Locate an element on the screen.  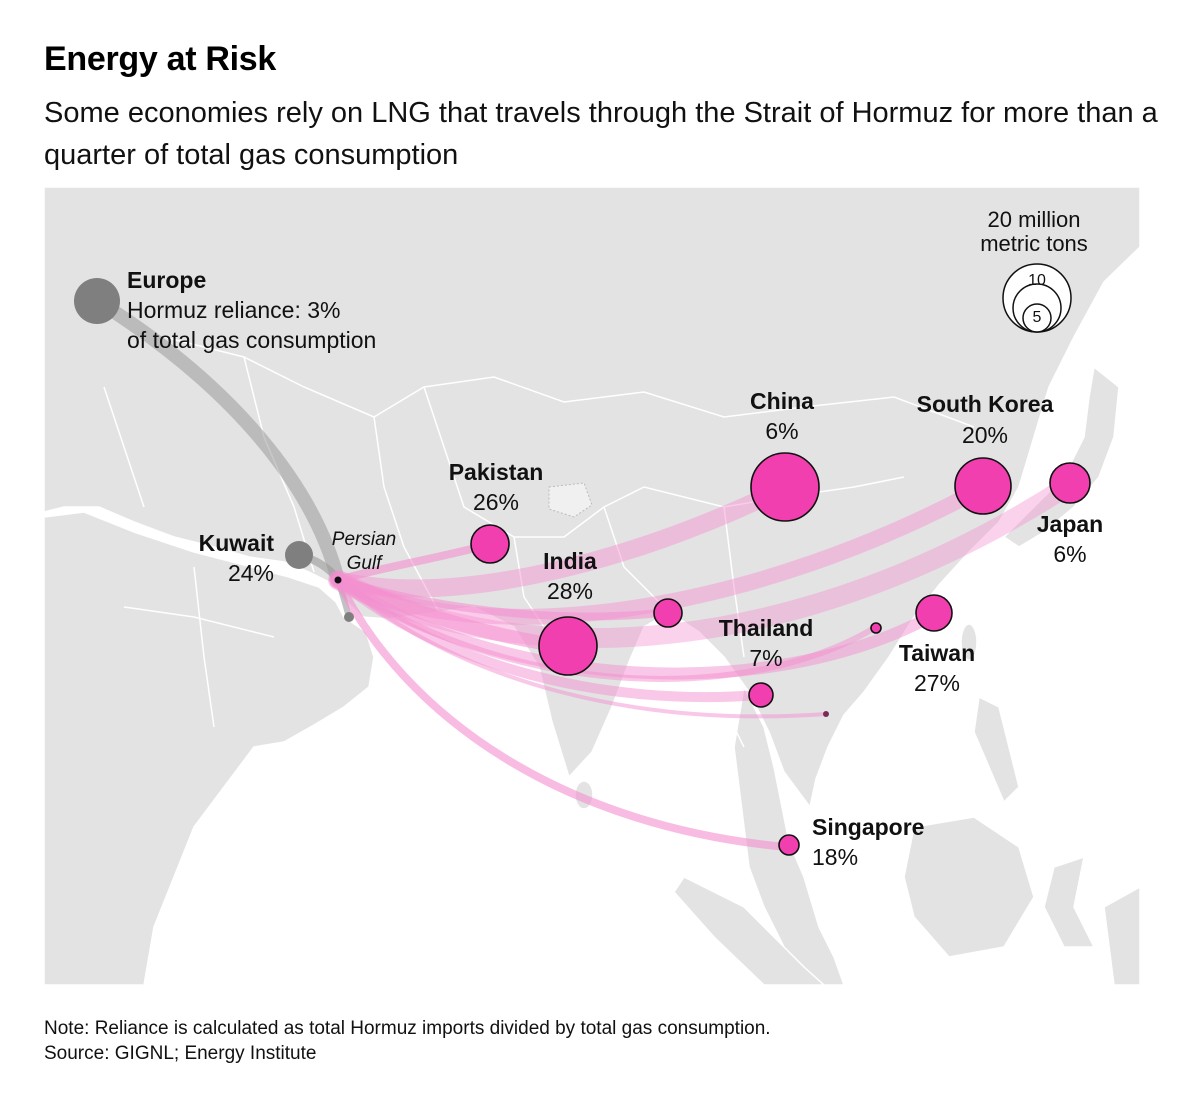
land-papua is located at coordinates (1121, 935).